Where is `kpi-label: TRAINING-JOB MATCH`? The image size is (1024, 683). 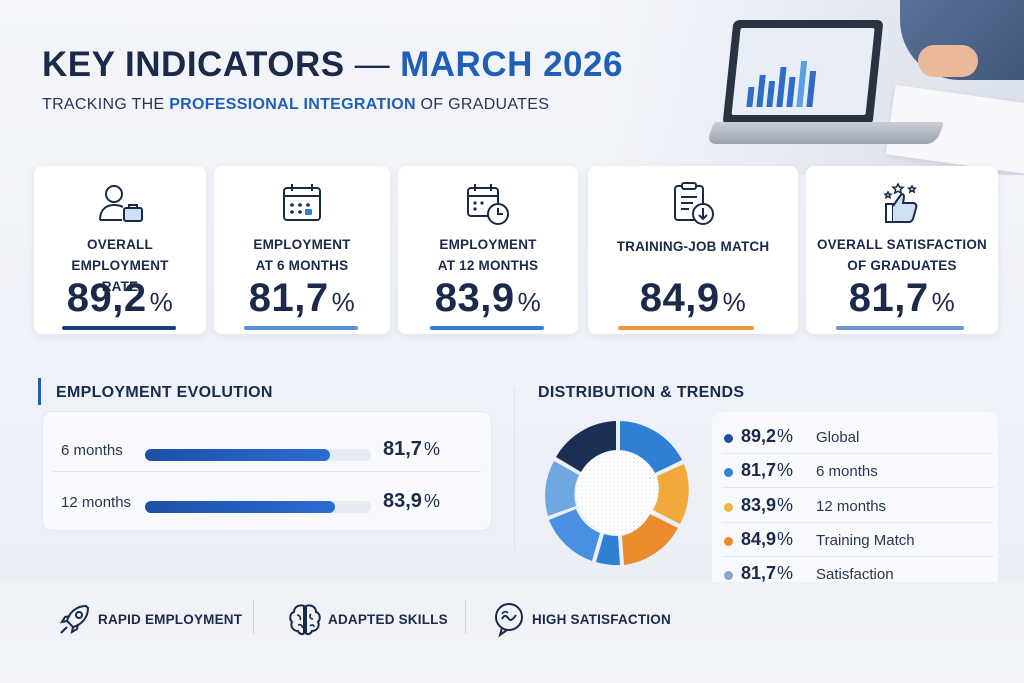 kpi-label: TRAINING-JOB MATCH is located at coordinates (693, 246).